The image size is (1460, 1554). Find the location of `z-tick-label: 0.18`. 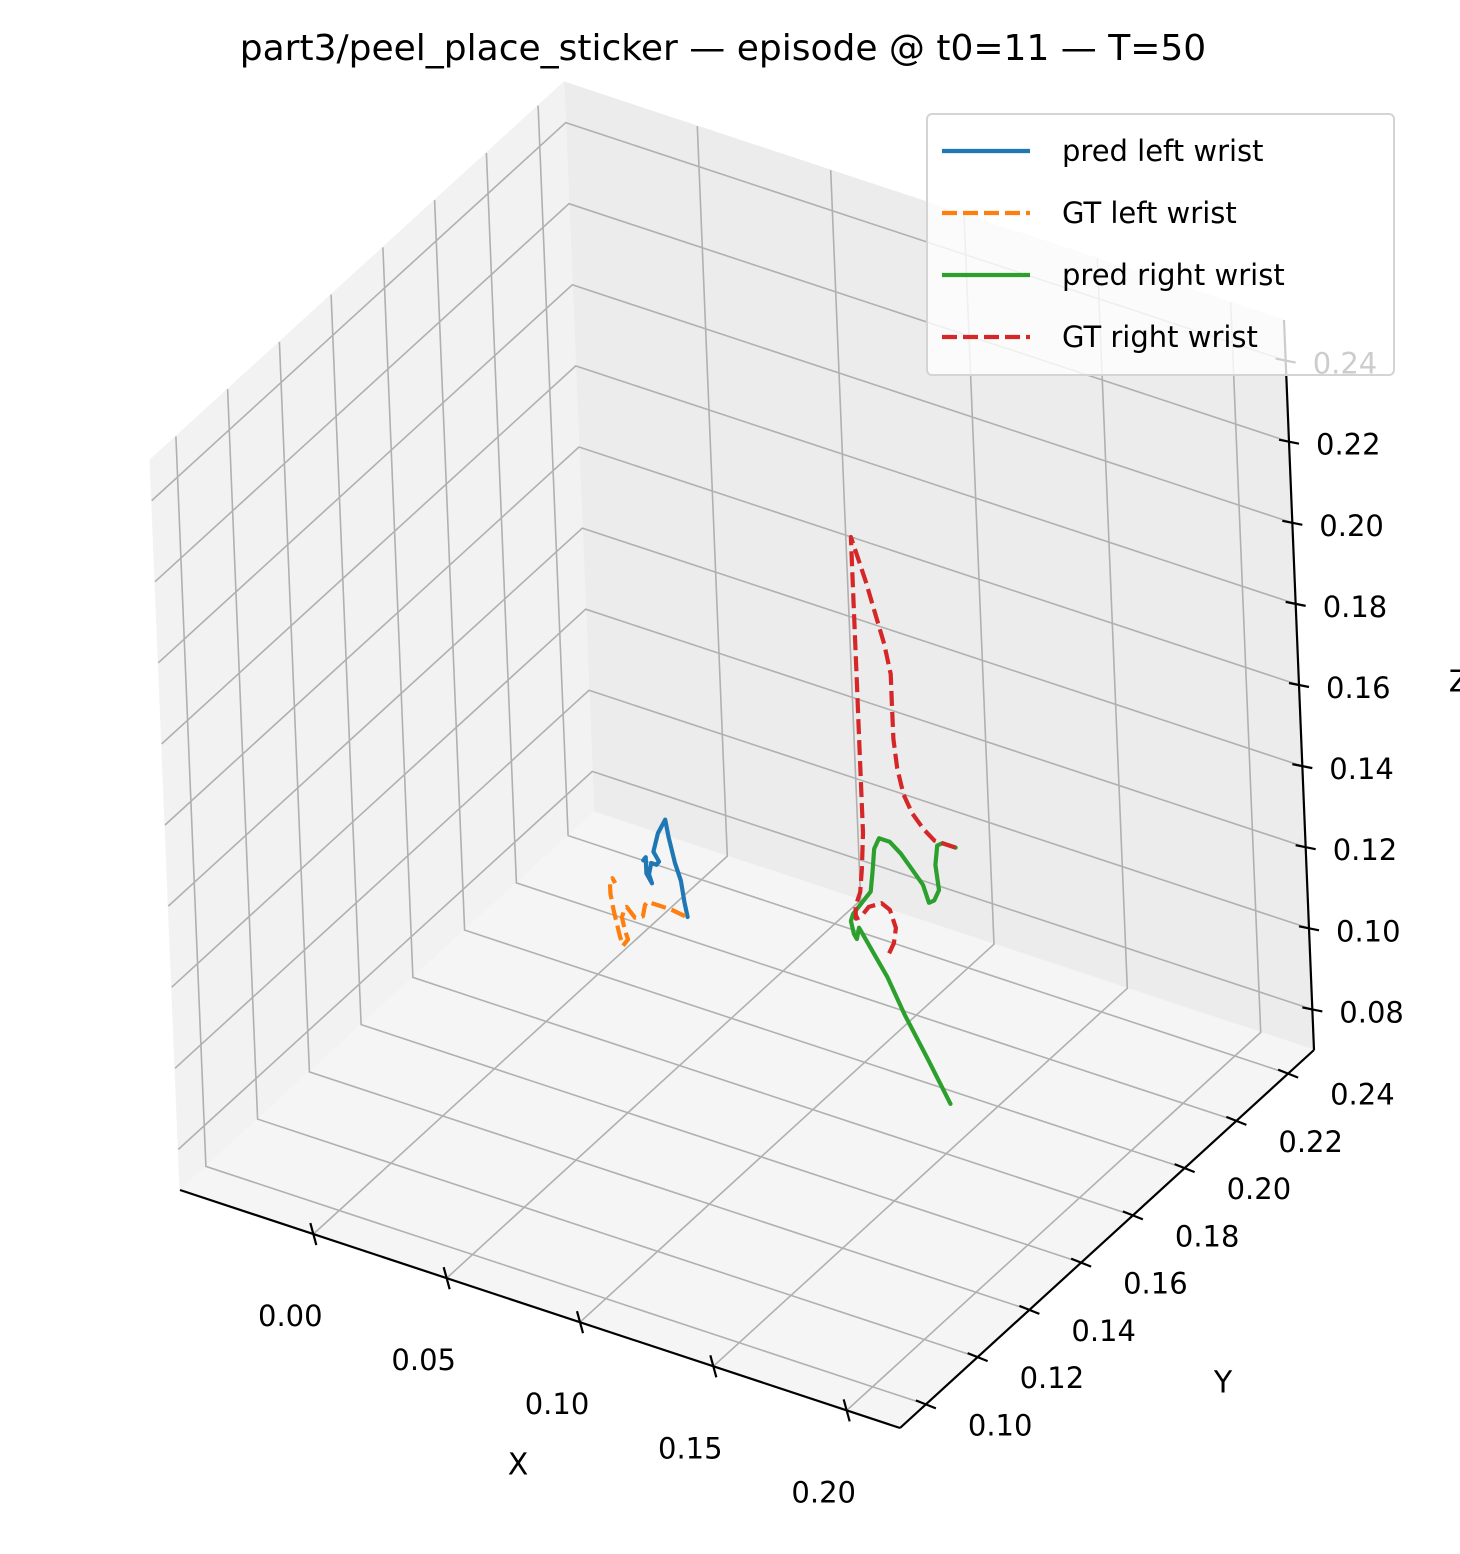

z-tick-label: 0.18 is located at coordinates (1355, 607).